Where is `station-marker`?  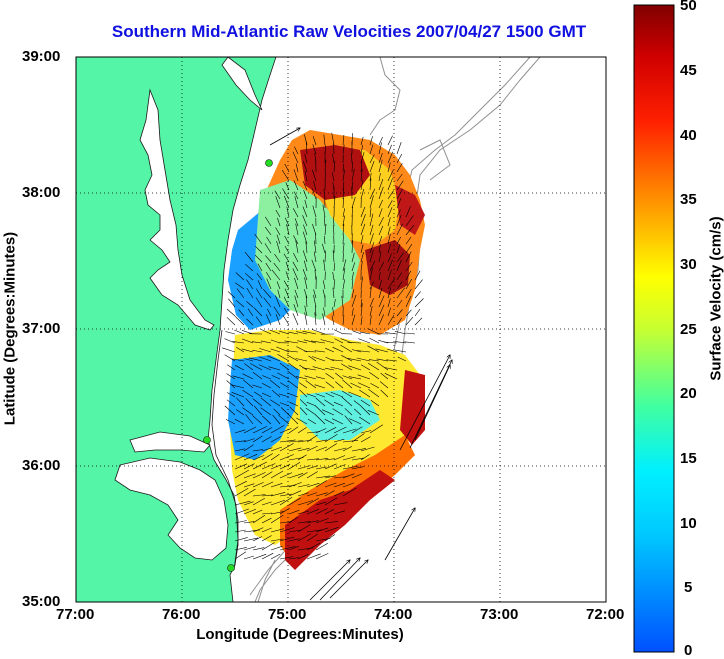
station-marker is located at coordinates (207, 440).